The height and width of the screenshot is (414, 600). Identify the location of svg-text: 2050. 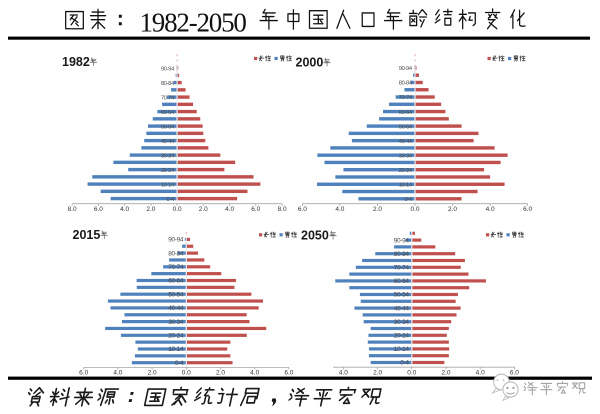
(315, 236).